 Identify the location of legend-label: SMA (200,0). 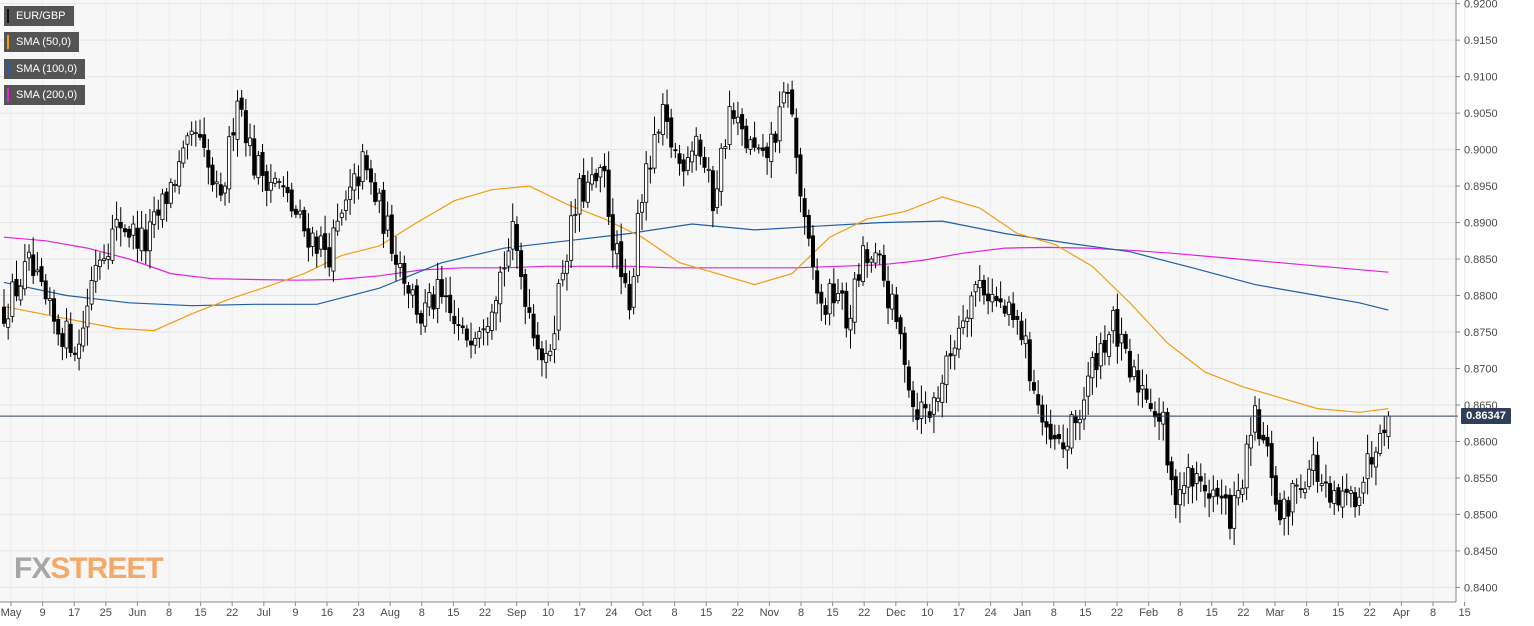
(47, 95).